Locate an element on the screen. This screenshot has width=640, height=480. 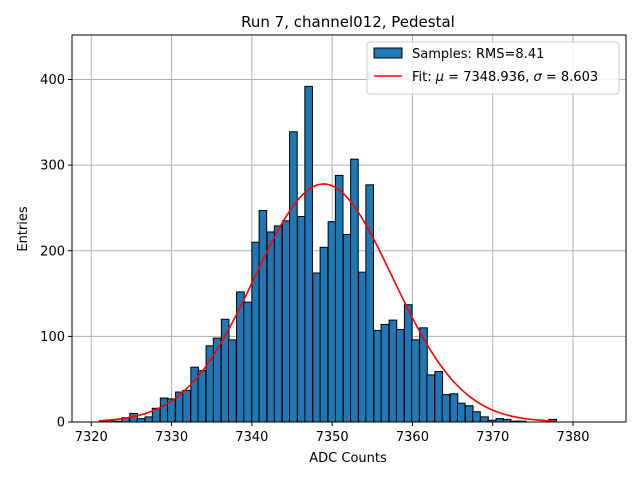
x-tick-label: 7350 is located at coordinates (332, 437).